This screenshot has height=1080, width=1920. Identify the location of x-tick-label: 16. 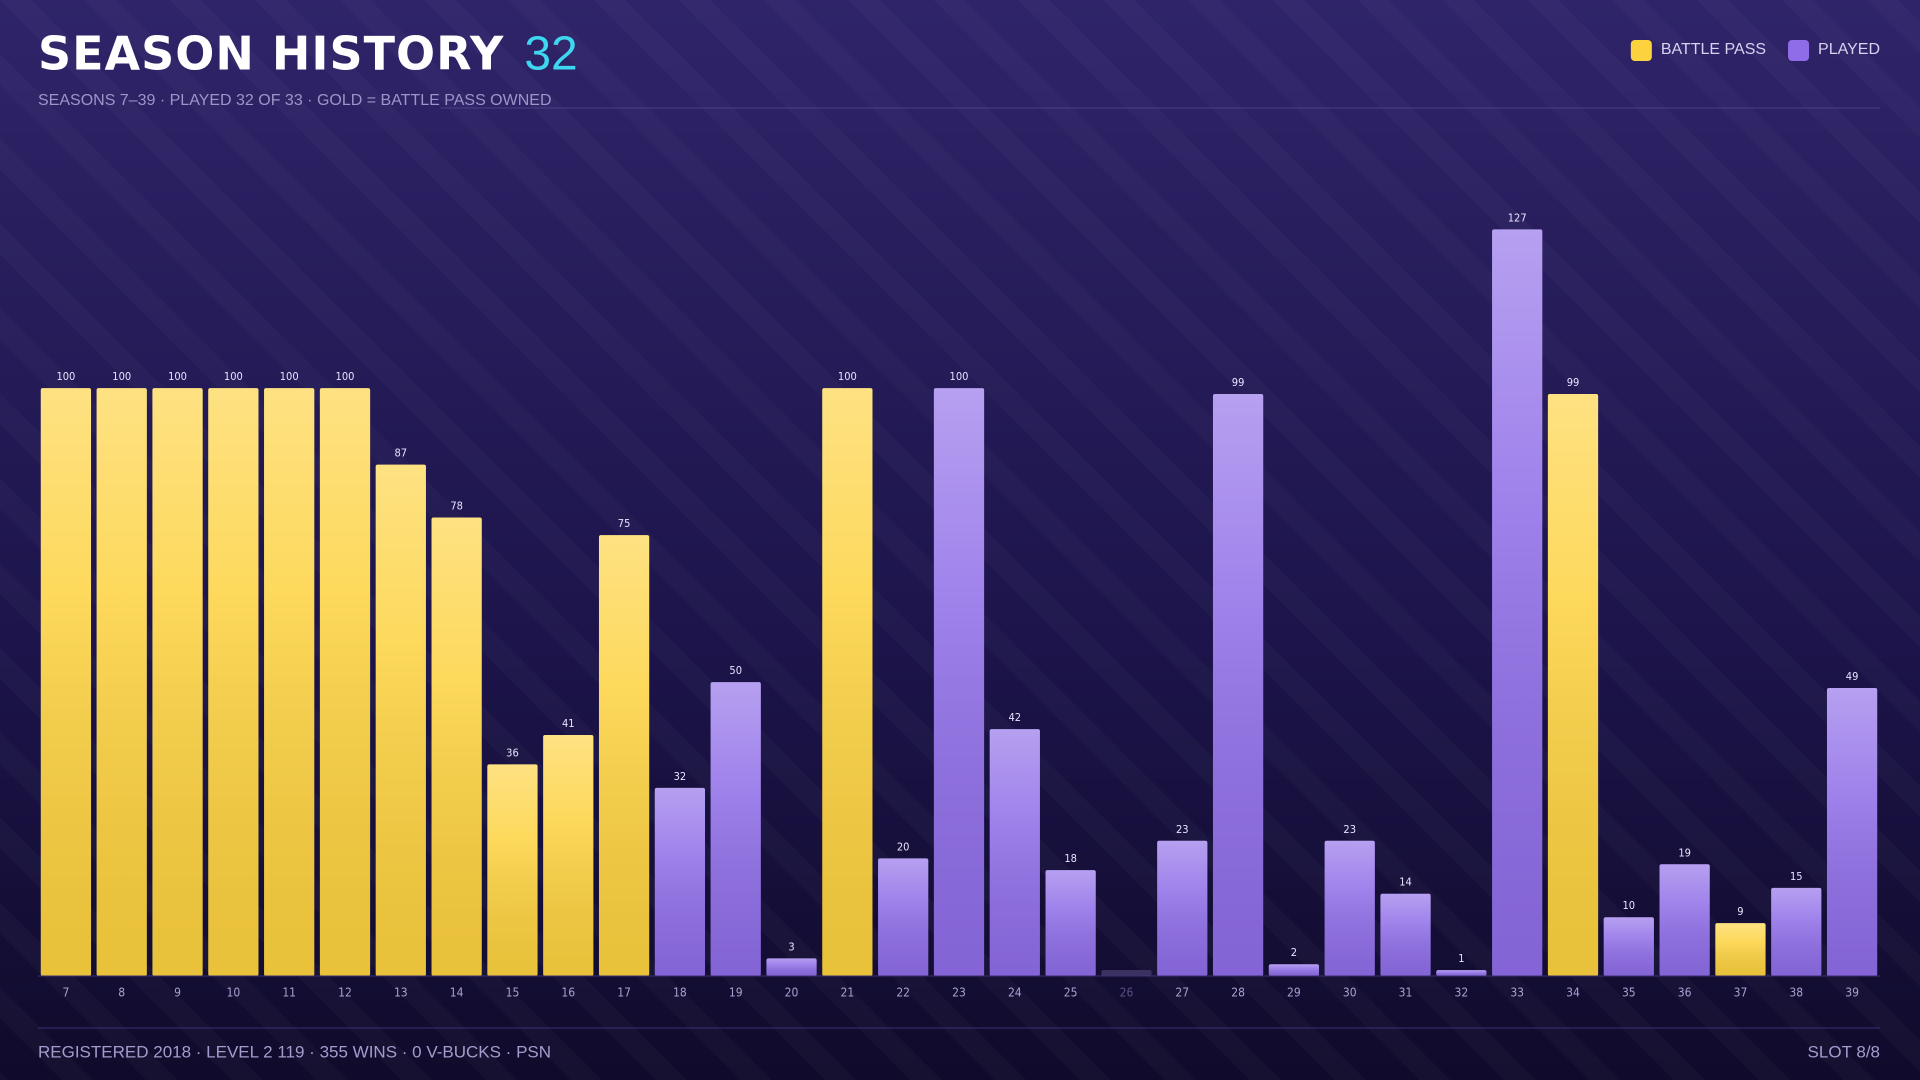
(568, 993).